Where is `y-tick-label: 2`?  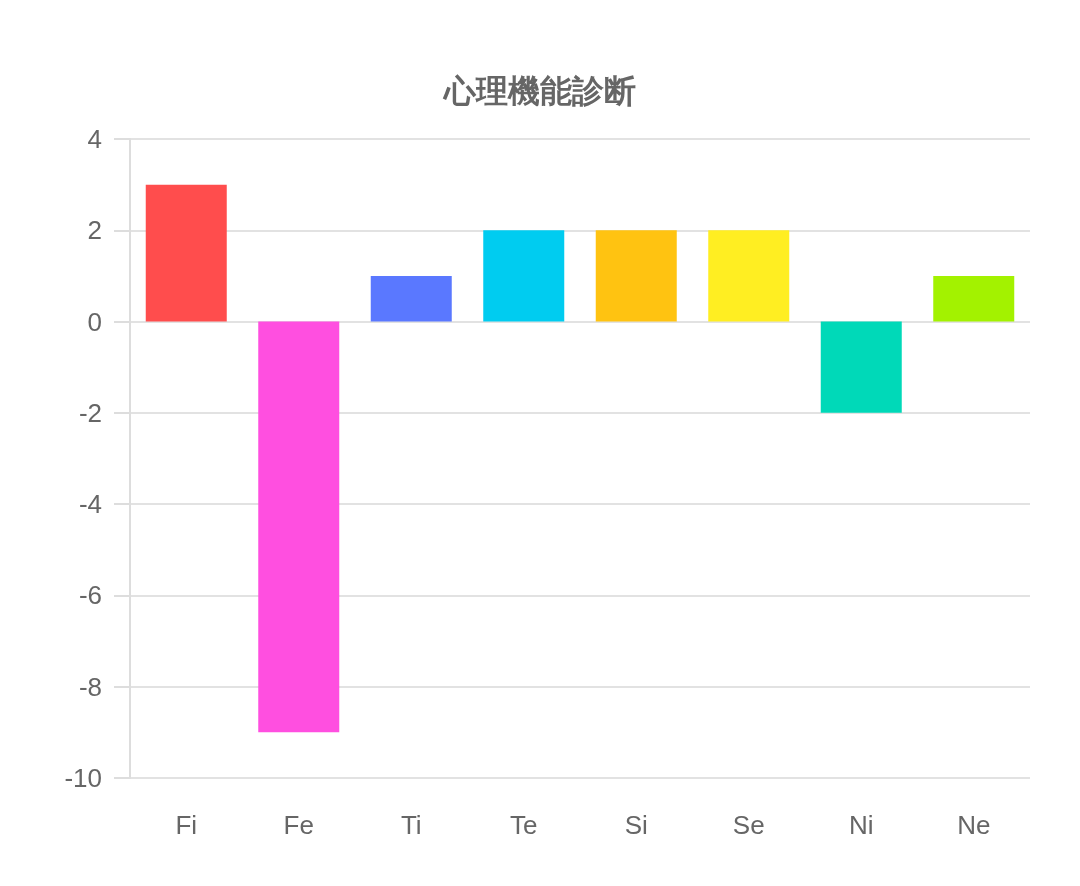 y-tick-label: 2 is located at coordinates (94, 230).